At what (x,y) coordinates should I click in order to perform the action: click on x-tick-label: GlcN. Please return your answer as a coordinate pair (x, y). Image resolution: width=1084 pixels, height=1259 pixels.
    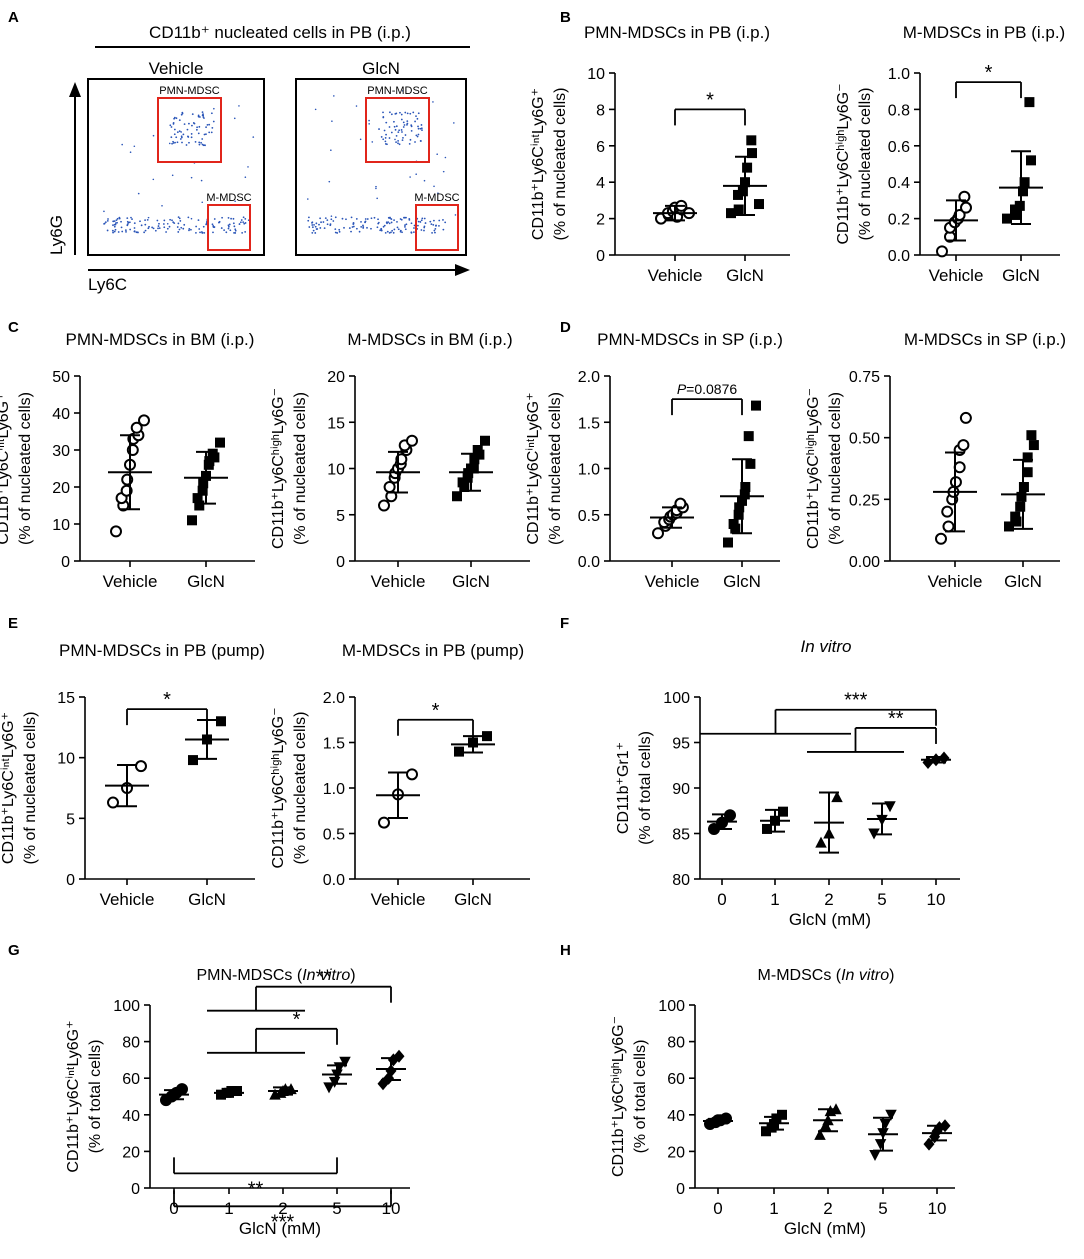
    Looking at the image, I should click on (206, 581).